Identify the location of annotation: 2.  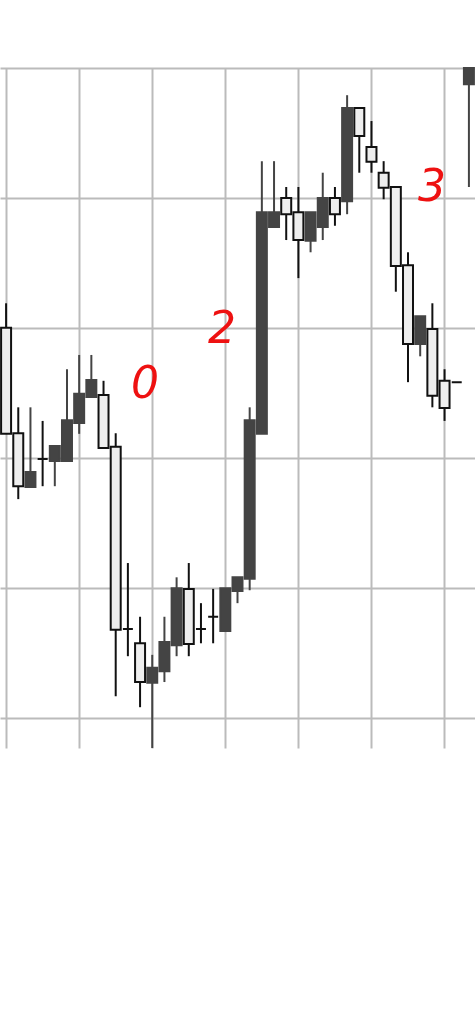
(222, 327).